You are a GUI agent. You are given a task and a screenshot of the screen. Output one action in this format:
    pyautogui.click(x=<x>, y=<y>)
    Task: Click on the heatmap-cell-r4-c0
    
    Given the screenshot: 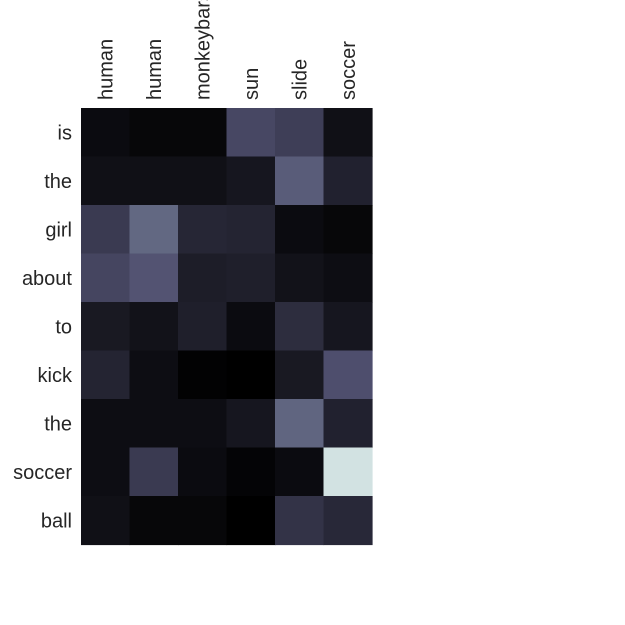 What is the action you would take?
    pyautogui.click(x=106, y=327)
    